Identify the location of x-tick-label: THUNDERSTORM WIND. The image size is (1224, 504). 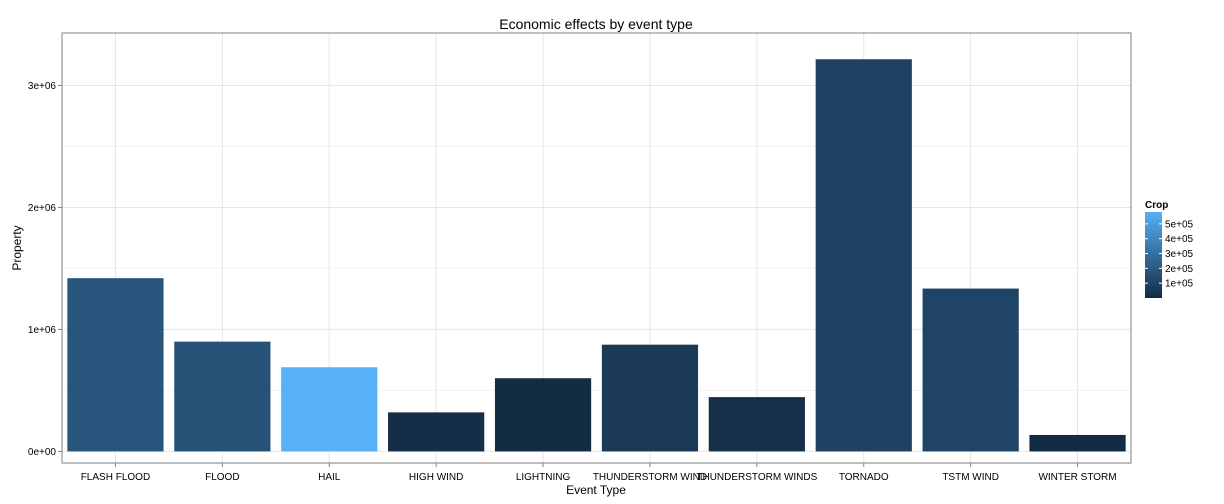
(650, 477).